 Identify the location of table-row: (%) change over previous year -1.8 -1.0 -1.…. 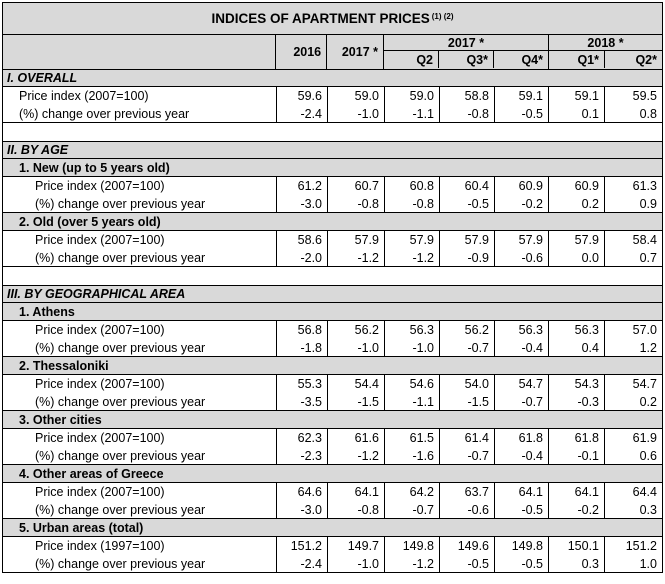
(332, 348).